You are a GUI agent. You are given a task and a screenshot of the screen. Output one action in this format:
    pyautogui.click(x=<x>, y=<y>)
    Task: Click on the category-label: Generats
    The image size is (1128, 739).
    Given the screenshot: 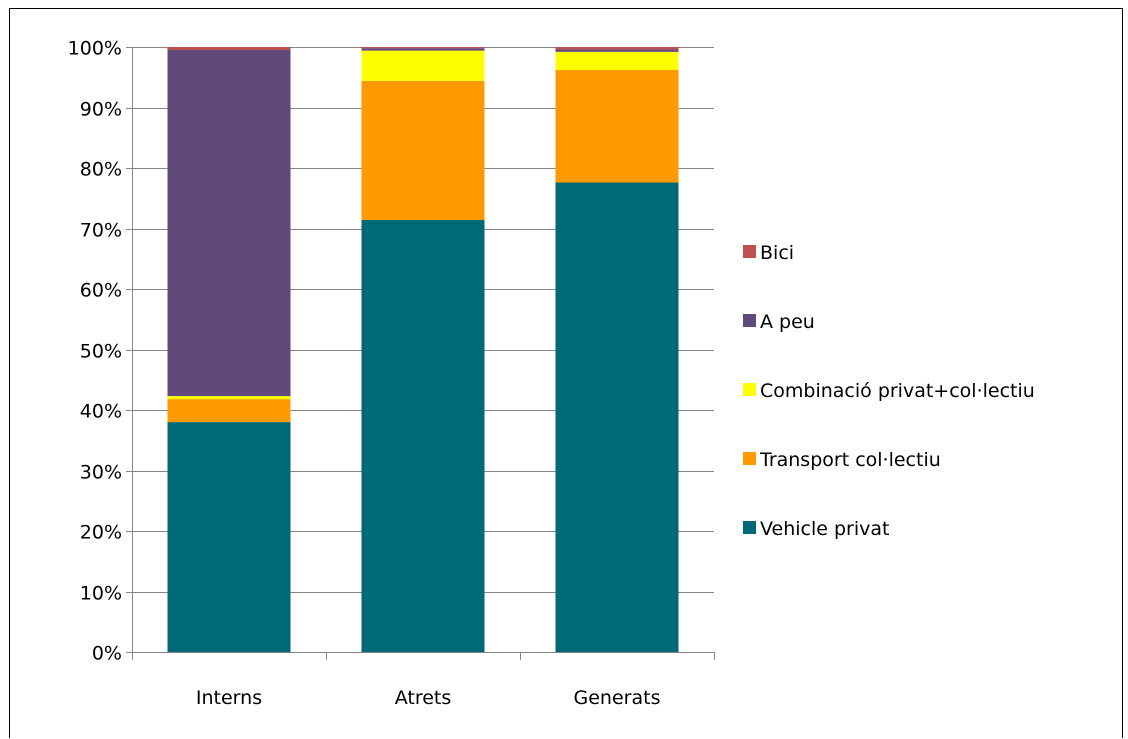 What is the action you would take?
    pyautogui.click(x=617, y=698)
    